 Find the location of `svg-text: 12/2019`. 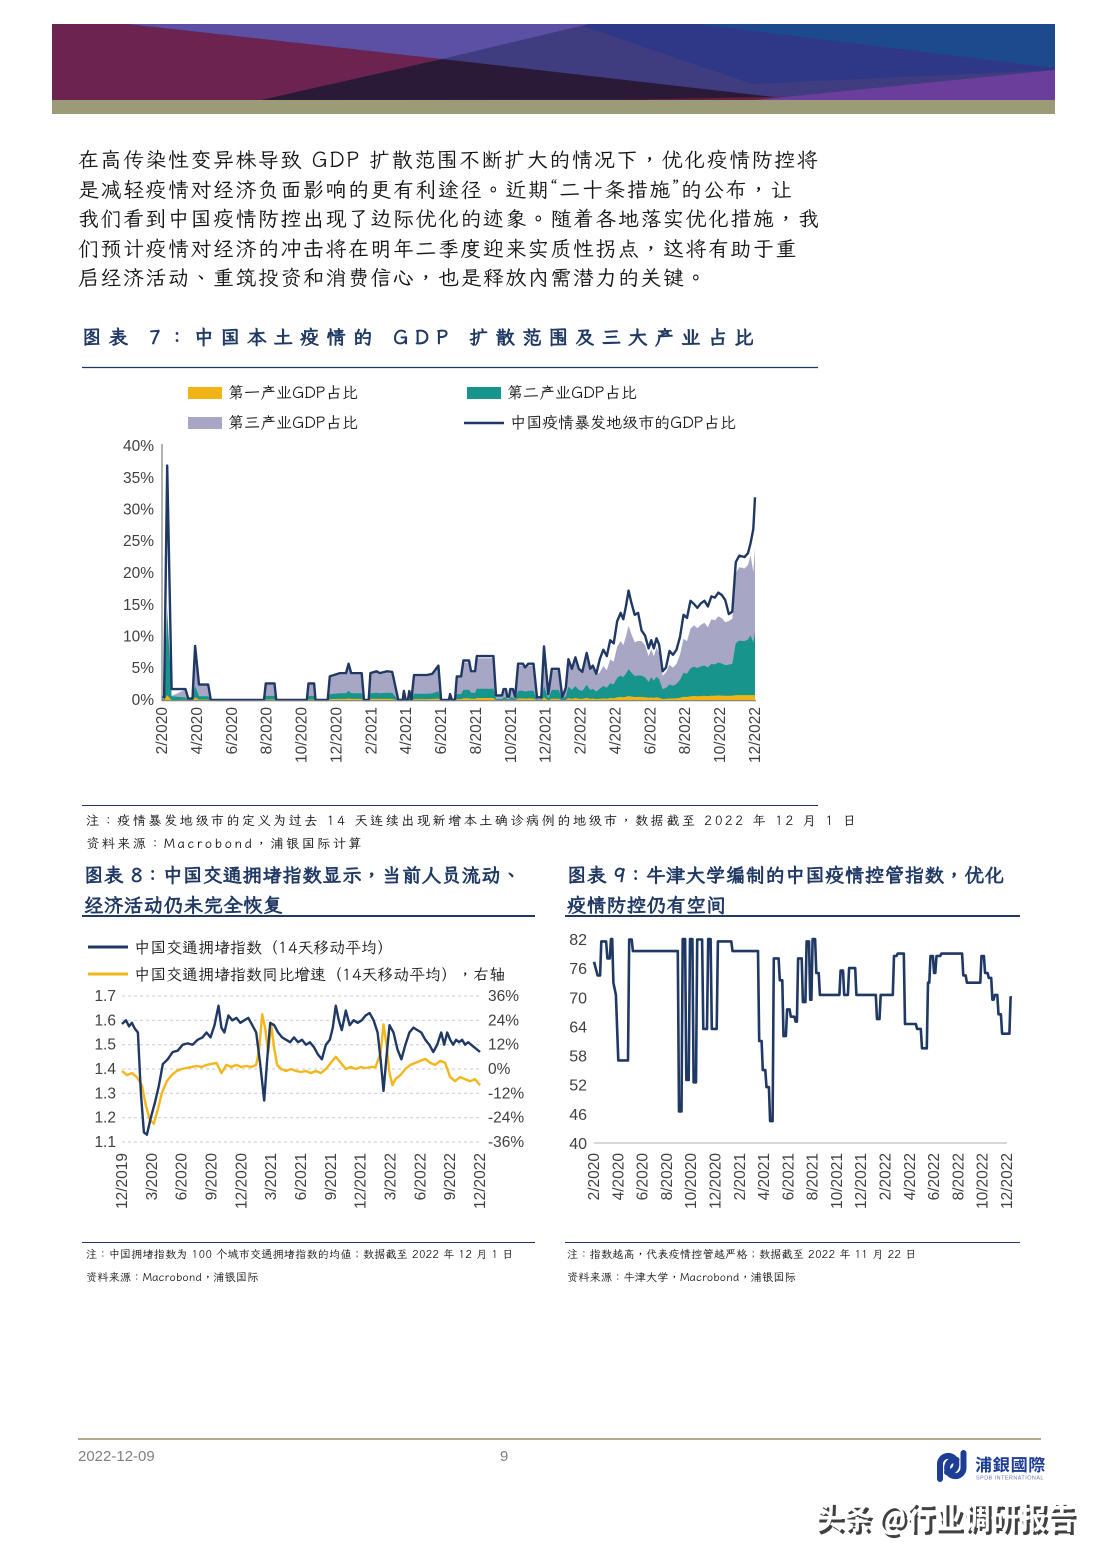

svg-text: 12/2019 is located at coordinates (122, 1181).